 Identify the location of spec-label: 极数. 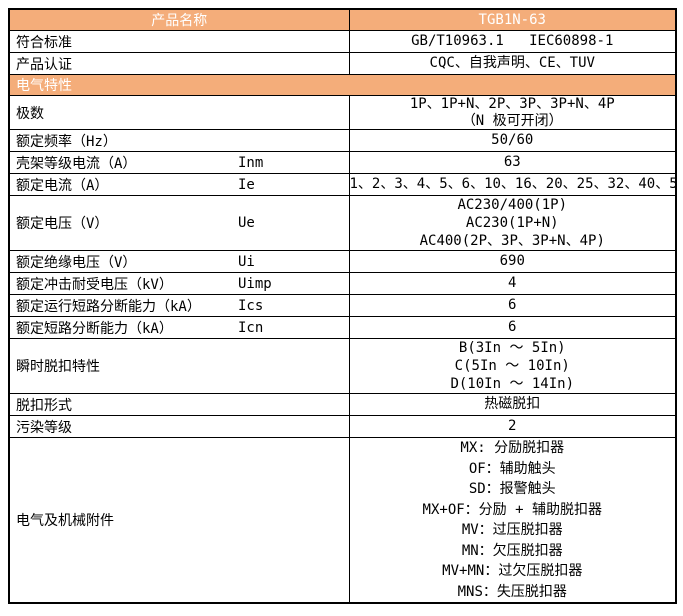
(30, 113).